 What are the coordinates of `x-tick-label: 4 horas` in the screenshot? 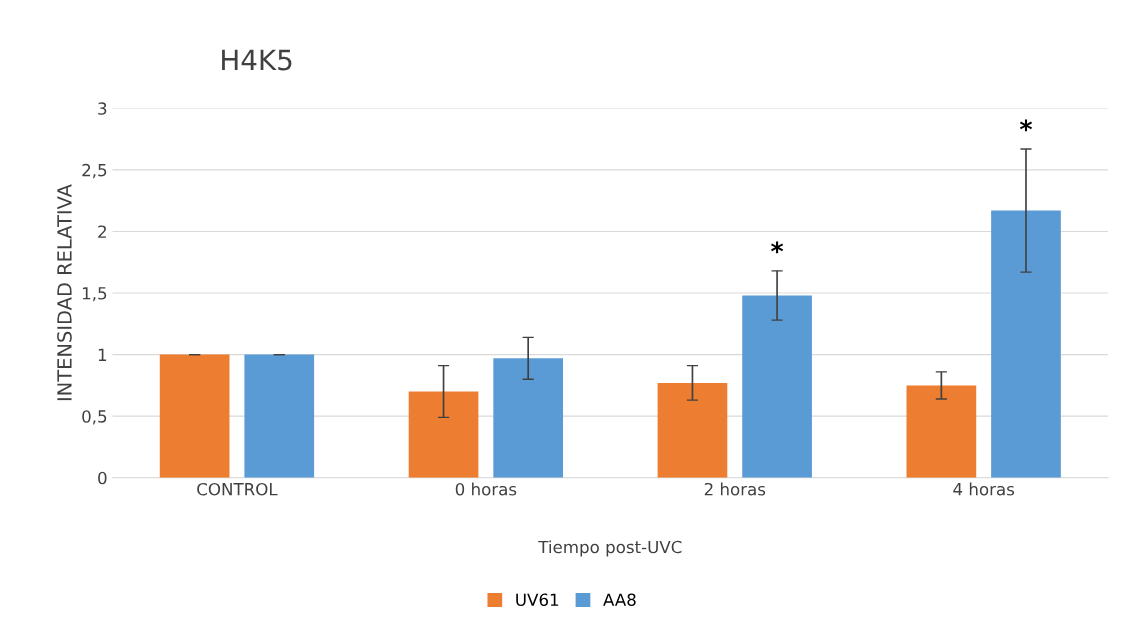 It's located at (984, 489).